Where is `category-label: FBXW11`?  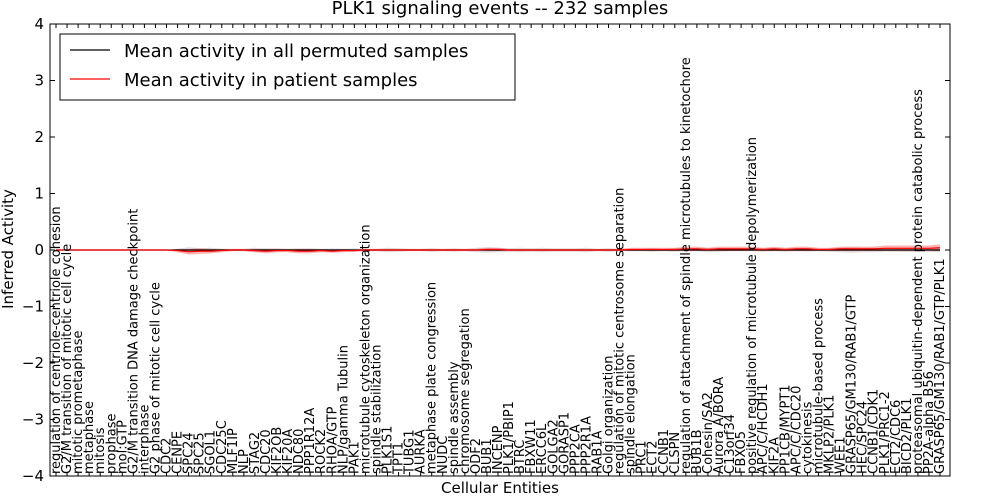
category-label: FBXW11 is located at coordinates (531, 446).